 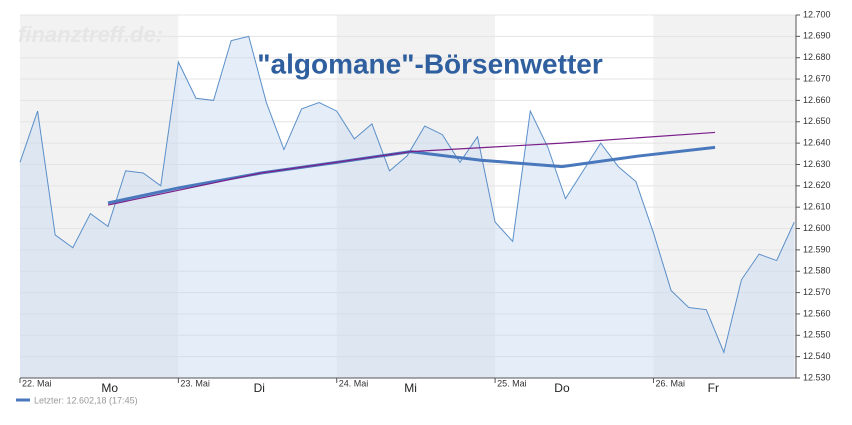 What do you see at coordinates (670, 383) in the screenshot?
I see `x-tick-label: 26. Mai` at bounding box center [670, 383].